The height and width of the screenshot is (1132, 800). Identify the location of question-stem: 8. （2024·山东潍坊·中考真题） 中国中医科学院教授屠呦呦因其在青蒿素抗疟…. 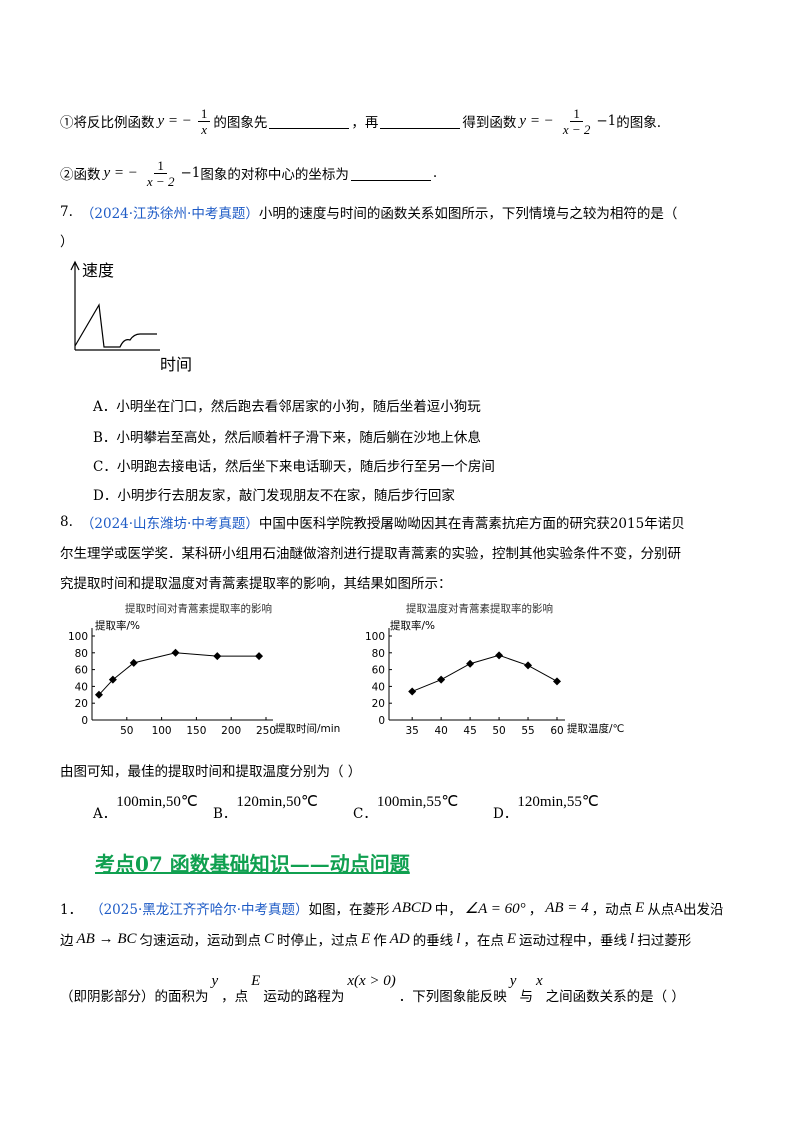
(372, 522).